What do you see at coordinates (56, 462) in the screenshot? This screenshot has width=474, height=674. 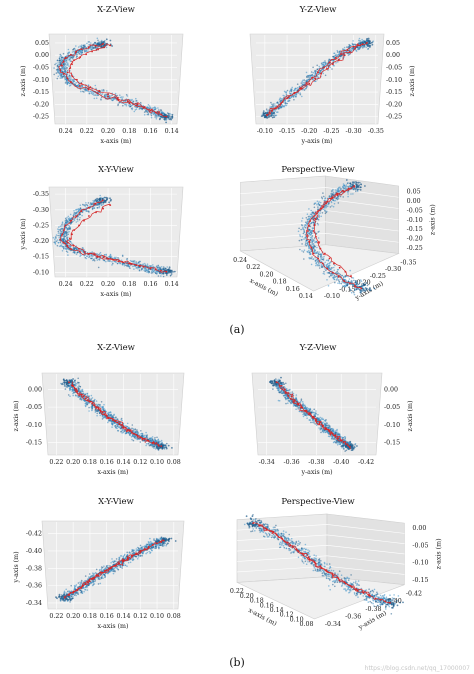 I see `x-tick-label: 0.22` at bounding box center [56, 462].